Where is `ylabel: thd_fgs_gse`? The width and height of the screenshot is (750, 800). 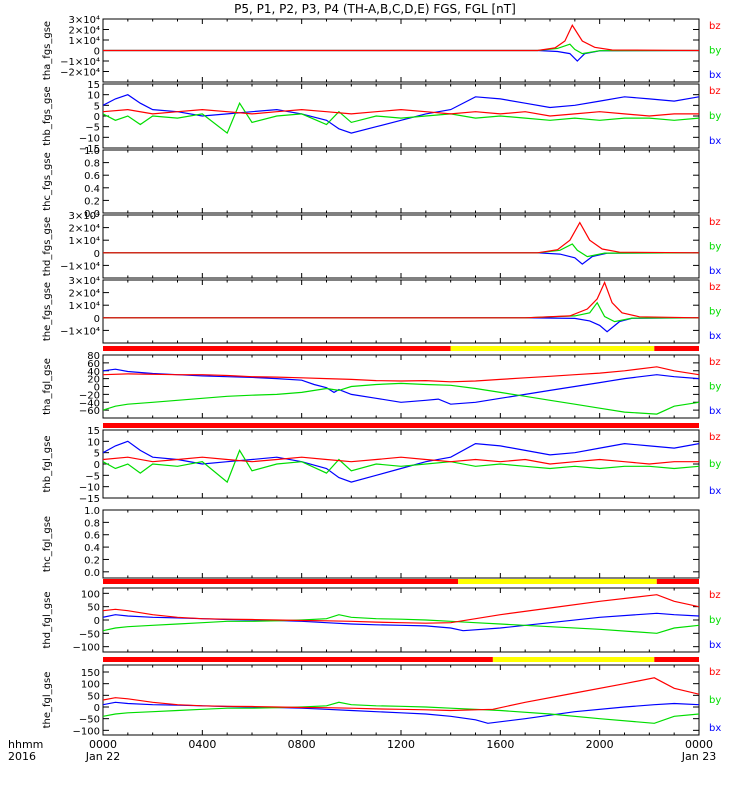 ylabel: thd_fgs_gse is located at coordinates (47, 246).